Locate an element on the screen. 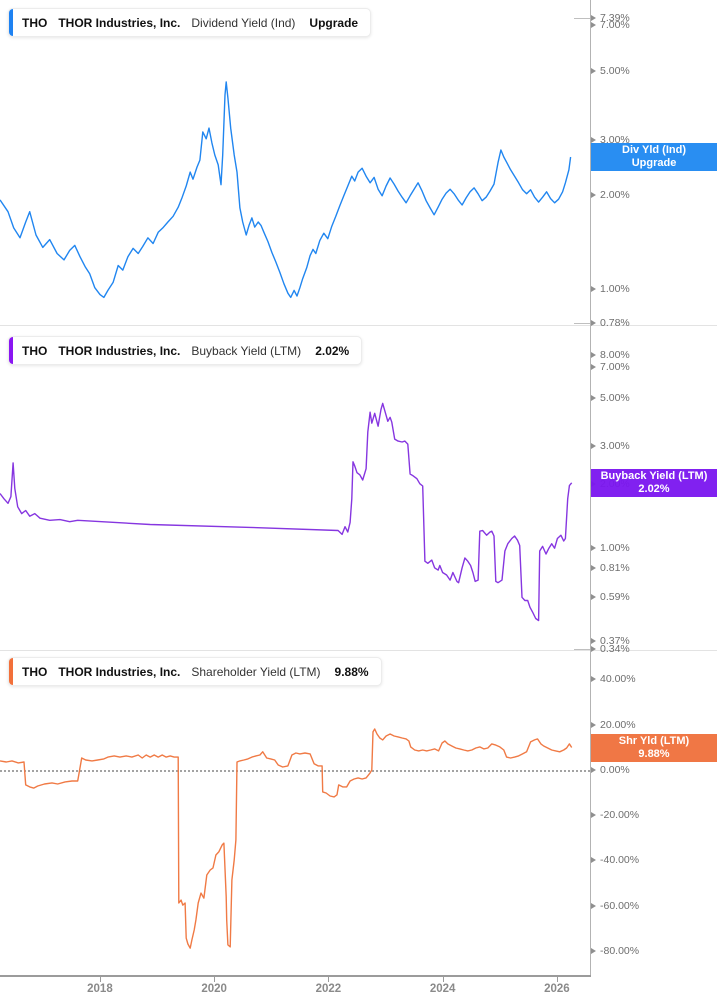  chip-value: Upgrade is located at coordinates (334, 22).